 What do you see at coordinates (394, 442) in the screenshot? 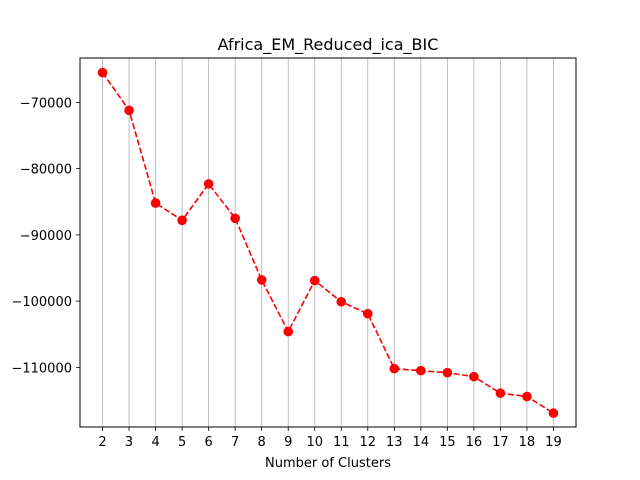
I see `x-tick-label: 13` at bounding box center [394, 442].